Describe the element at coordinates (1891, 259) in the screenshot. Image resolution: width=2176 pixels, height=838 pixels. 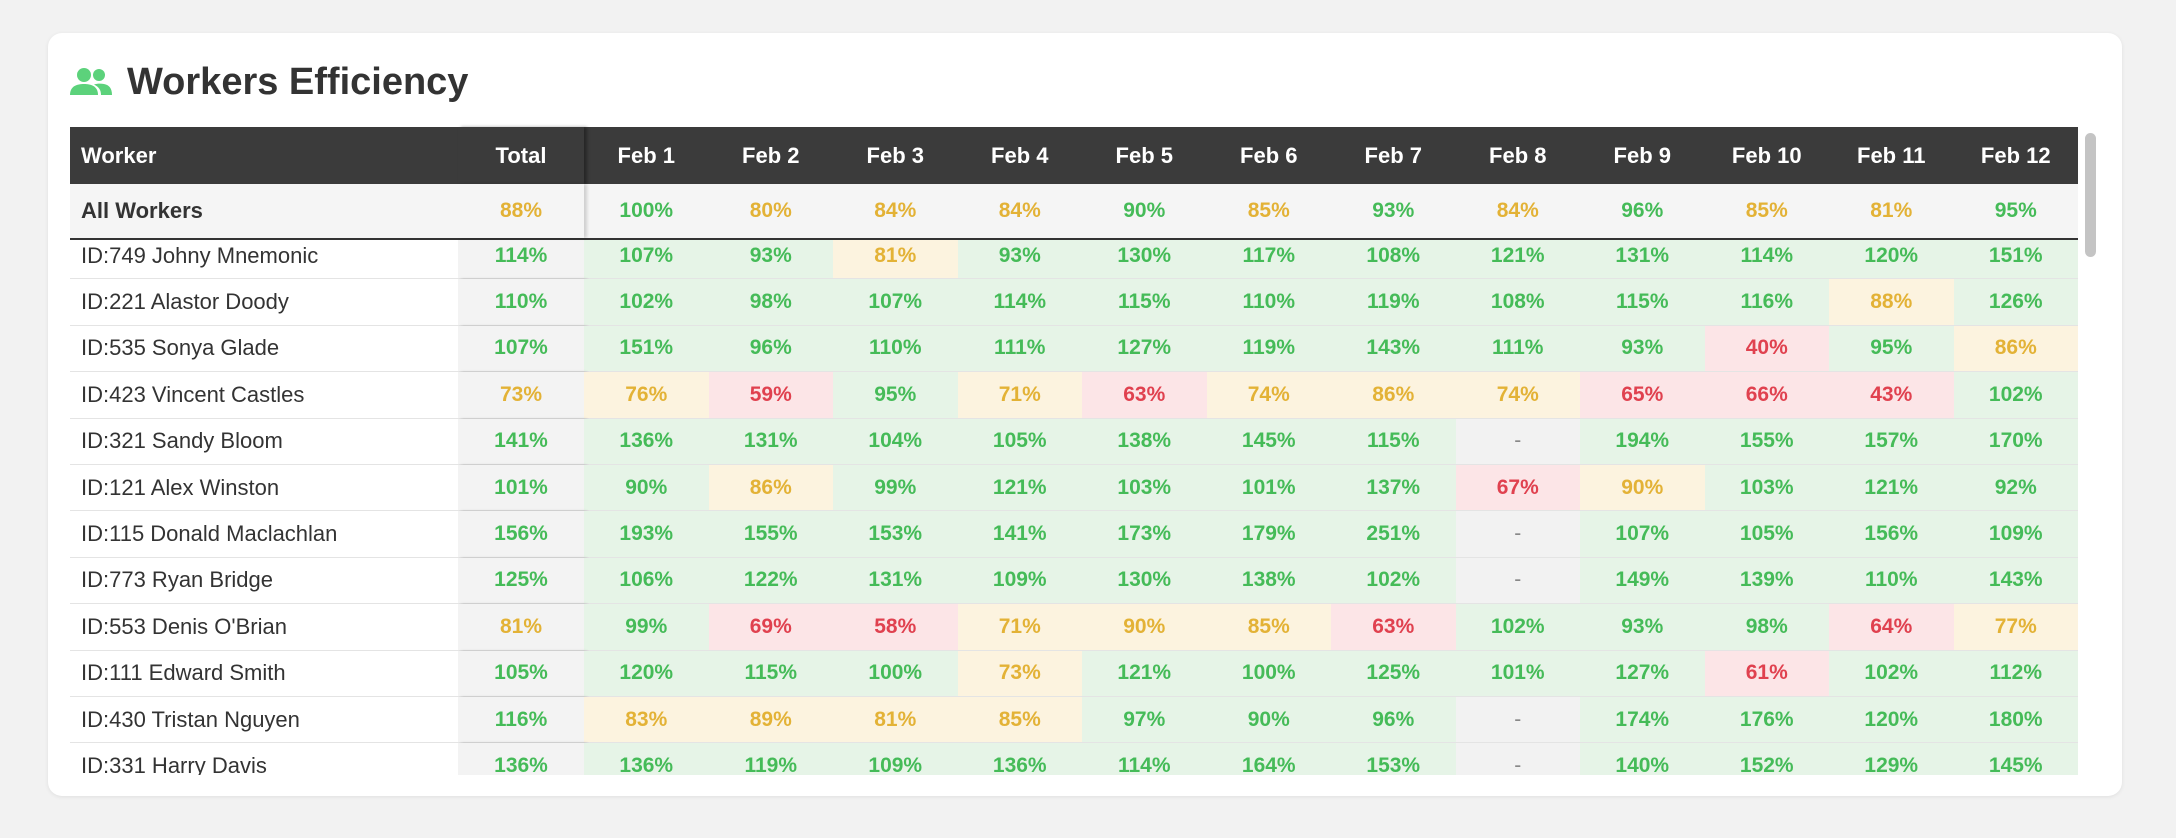
I see `day-cell: 120%` at that location.